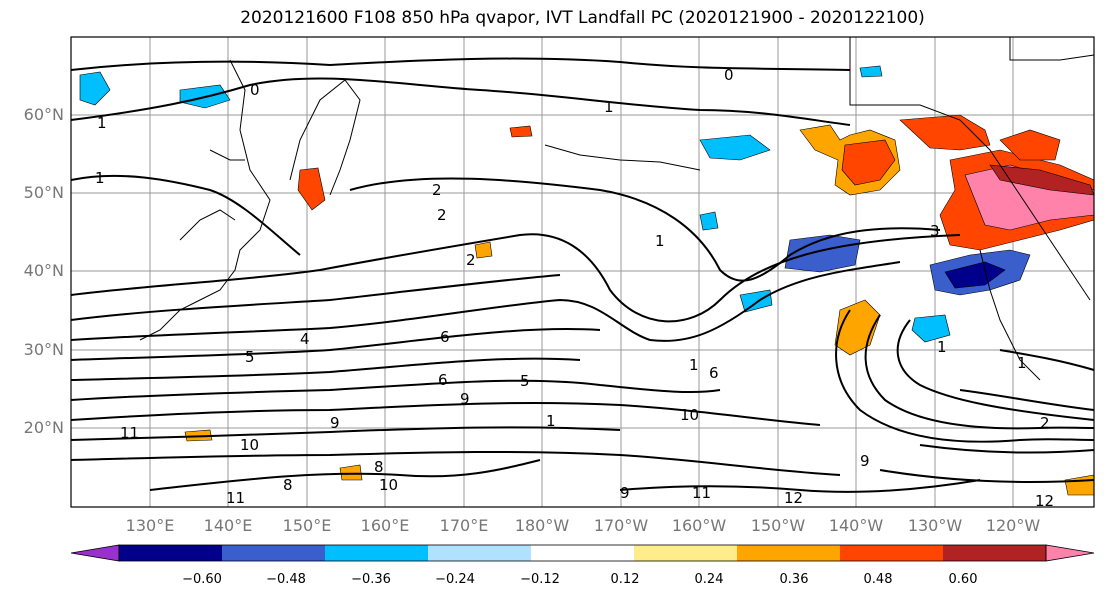  Describe the element at coordinates (385, 525) in the screenshot. I see `lon-label: 160°E` at that location.